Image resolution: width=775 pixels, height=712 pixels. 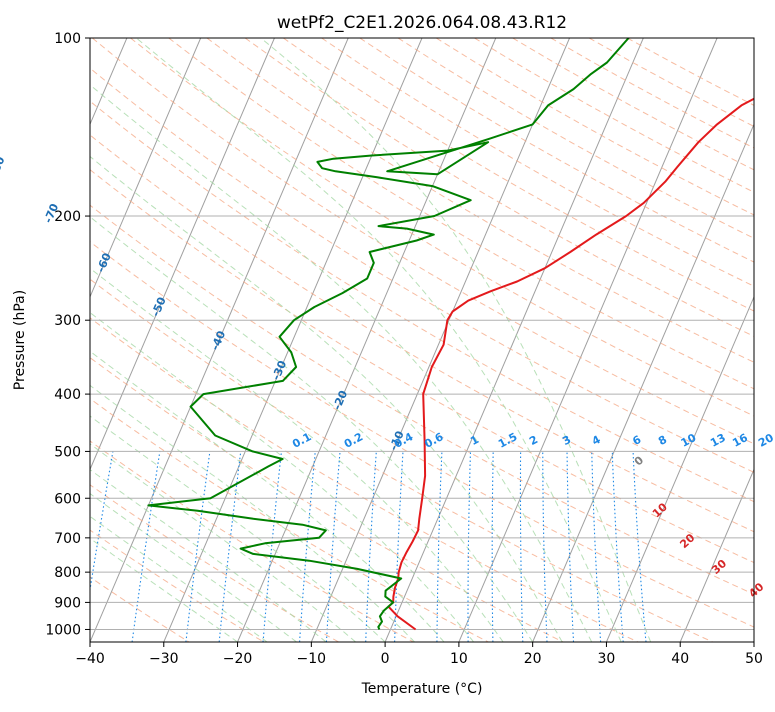 I want to click on x-tick-label: −40, so click(x=90, y=659).